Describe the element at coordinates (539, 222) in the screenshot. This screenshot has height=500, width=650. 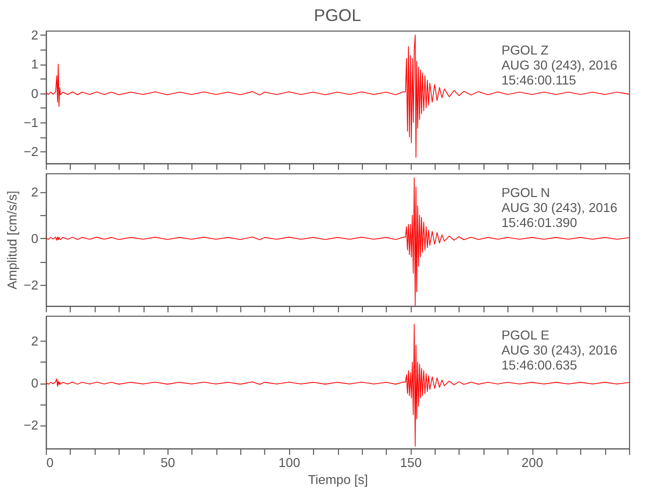
I see `annotation: 15:46:01.390` at that location.